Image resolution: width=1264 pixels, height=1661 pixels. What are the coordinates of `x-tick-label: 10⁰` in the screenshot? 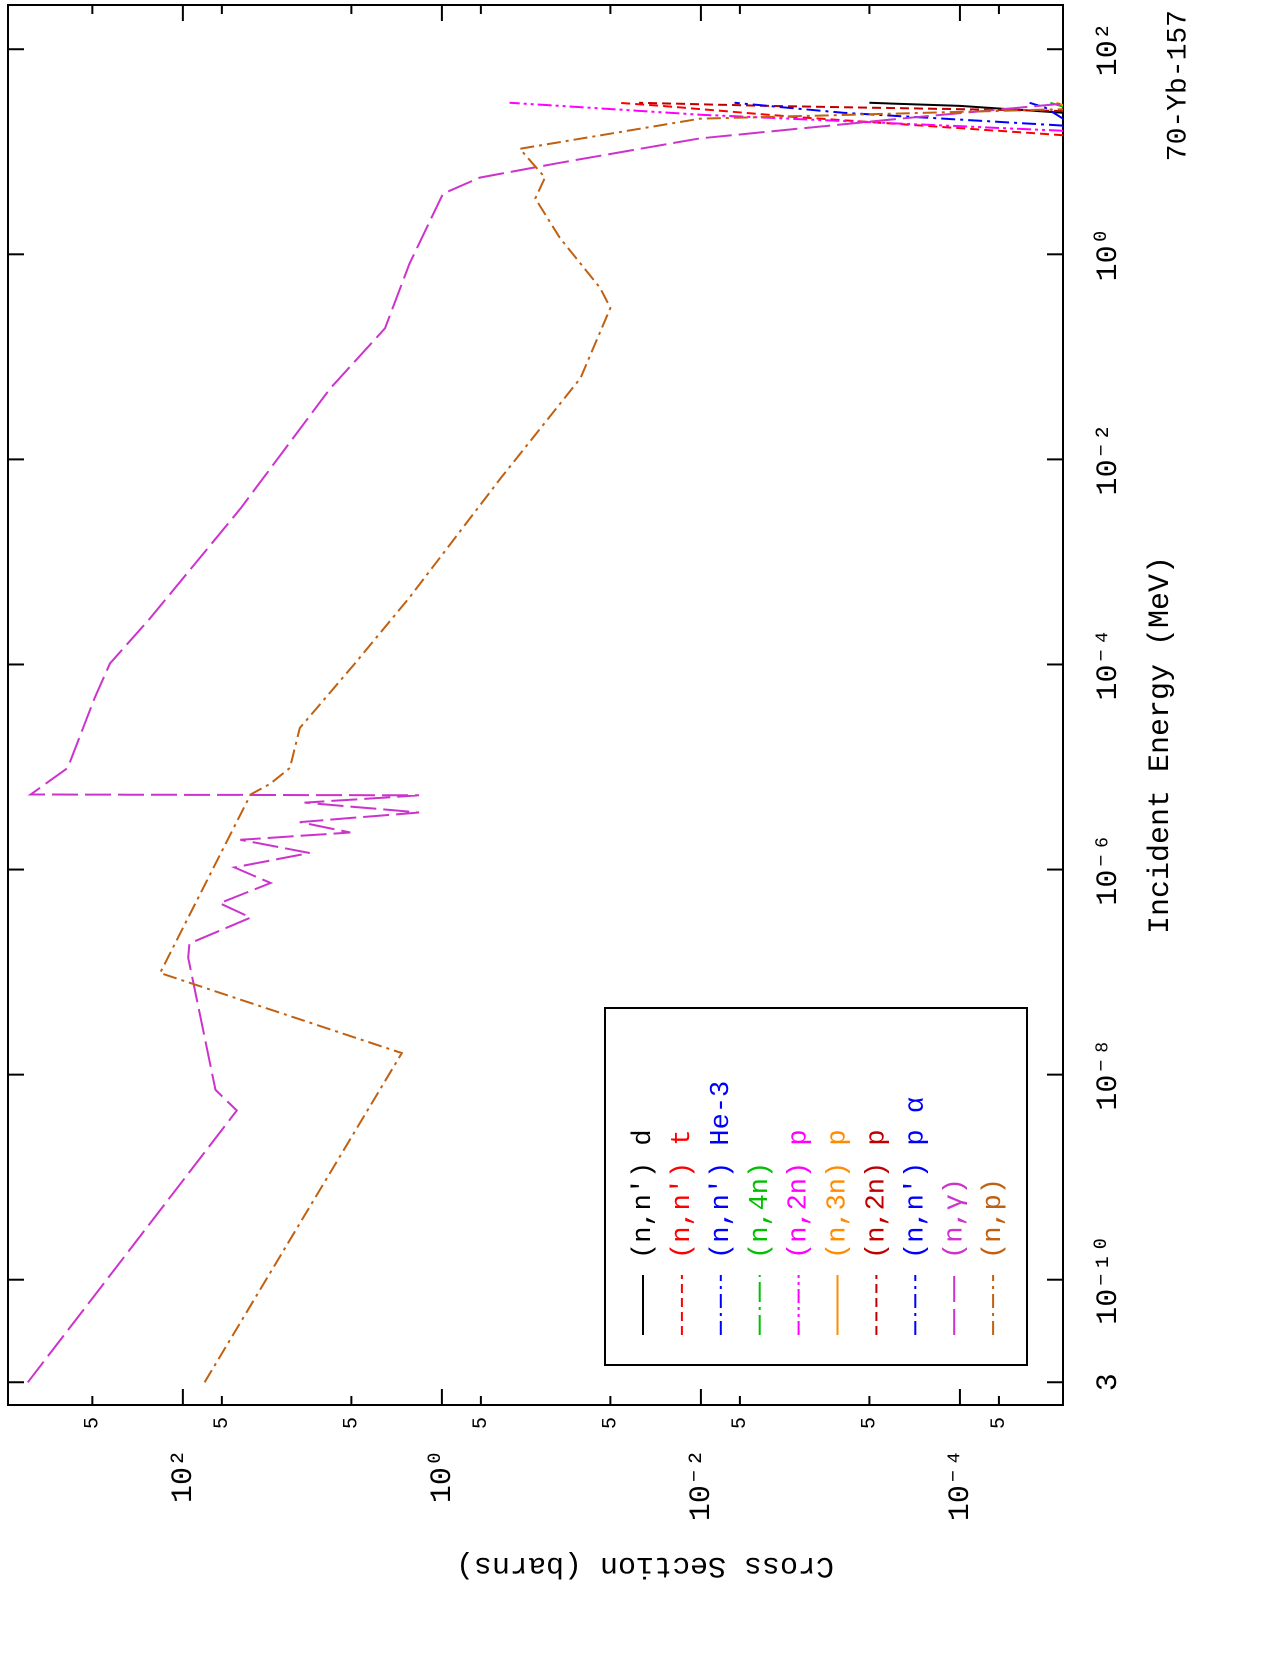 It's located at (1109, 254).